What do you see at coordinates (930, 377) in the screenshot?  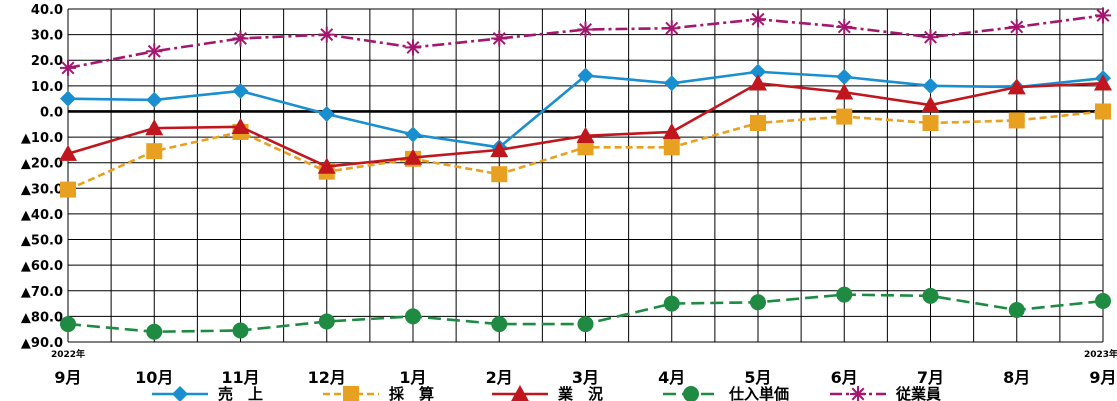 I see `x-tick-label: 7月` at bounding box center [930, 377].